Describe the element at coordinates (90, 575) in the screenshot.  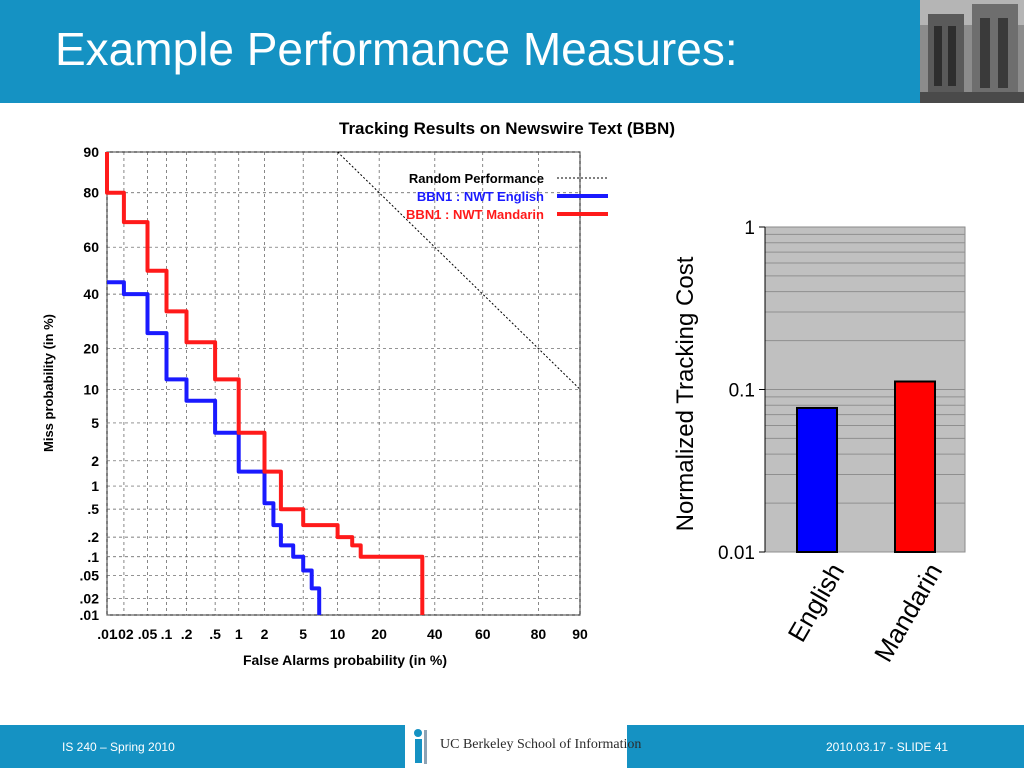
I see `det-y-tick-label: .05` at that location.